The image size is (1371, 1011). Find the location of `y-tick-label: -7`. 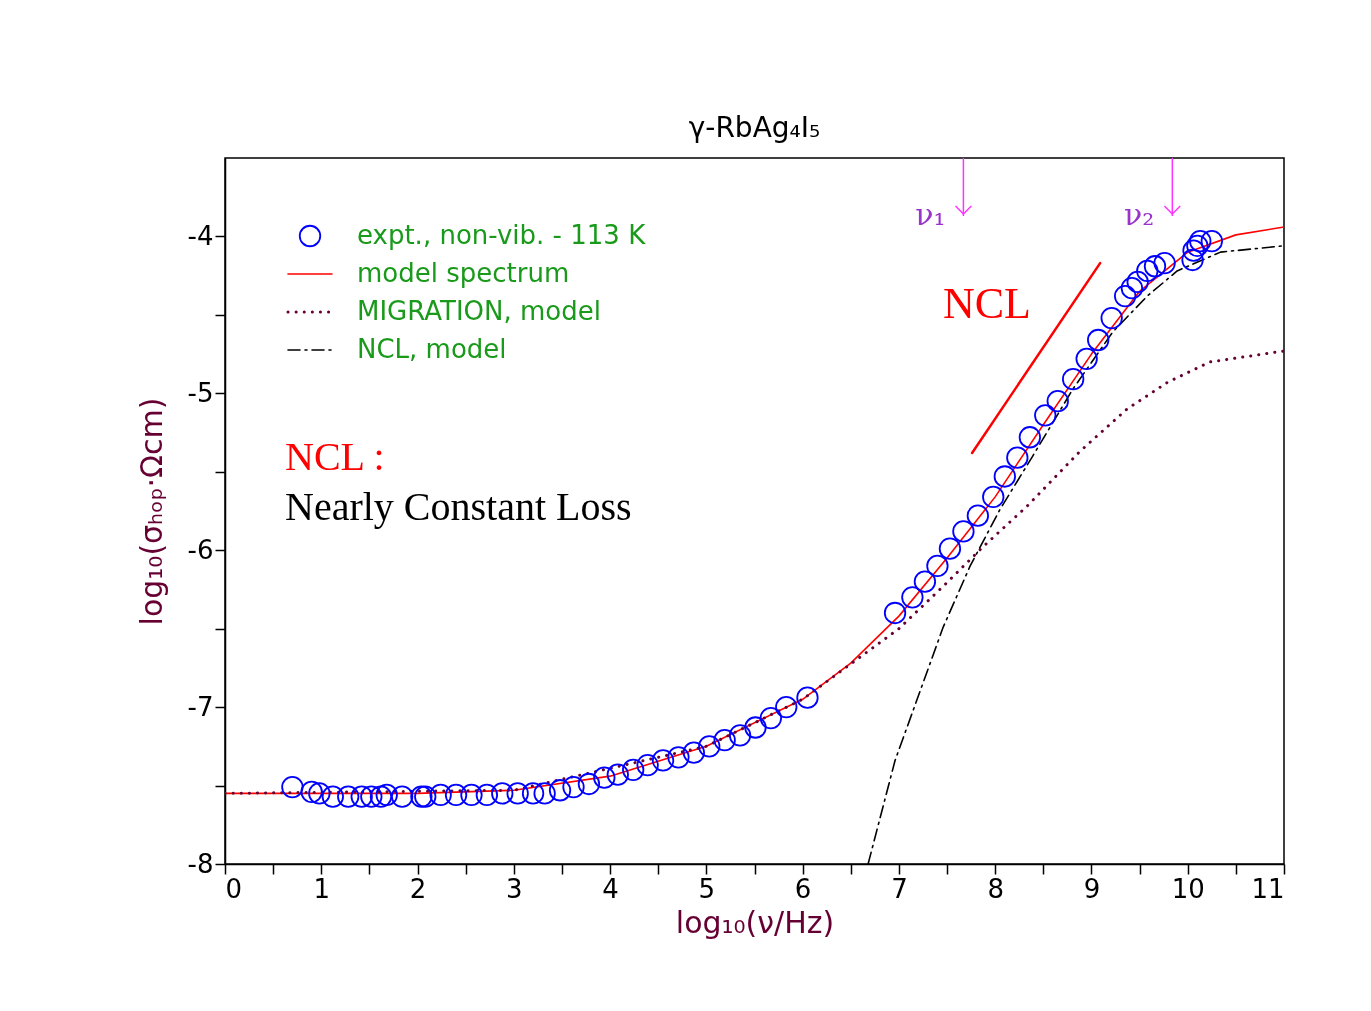

y-tick-label: -7 is located at coordinates (200, 706).